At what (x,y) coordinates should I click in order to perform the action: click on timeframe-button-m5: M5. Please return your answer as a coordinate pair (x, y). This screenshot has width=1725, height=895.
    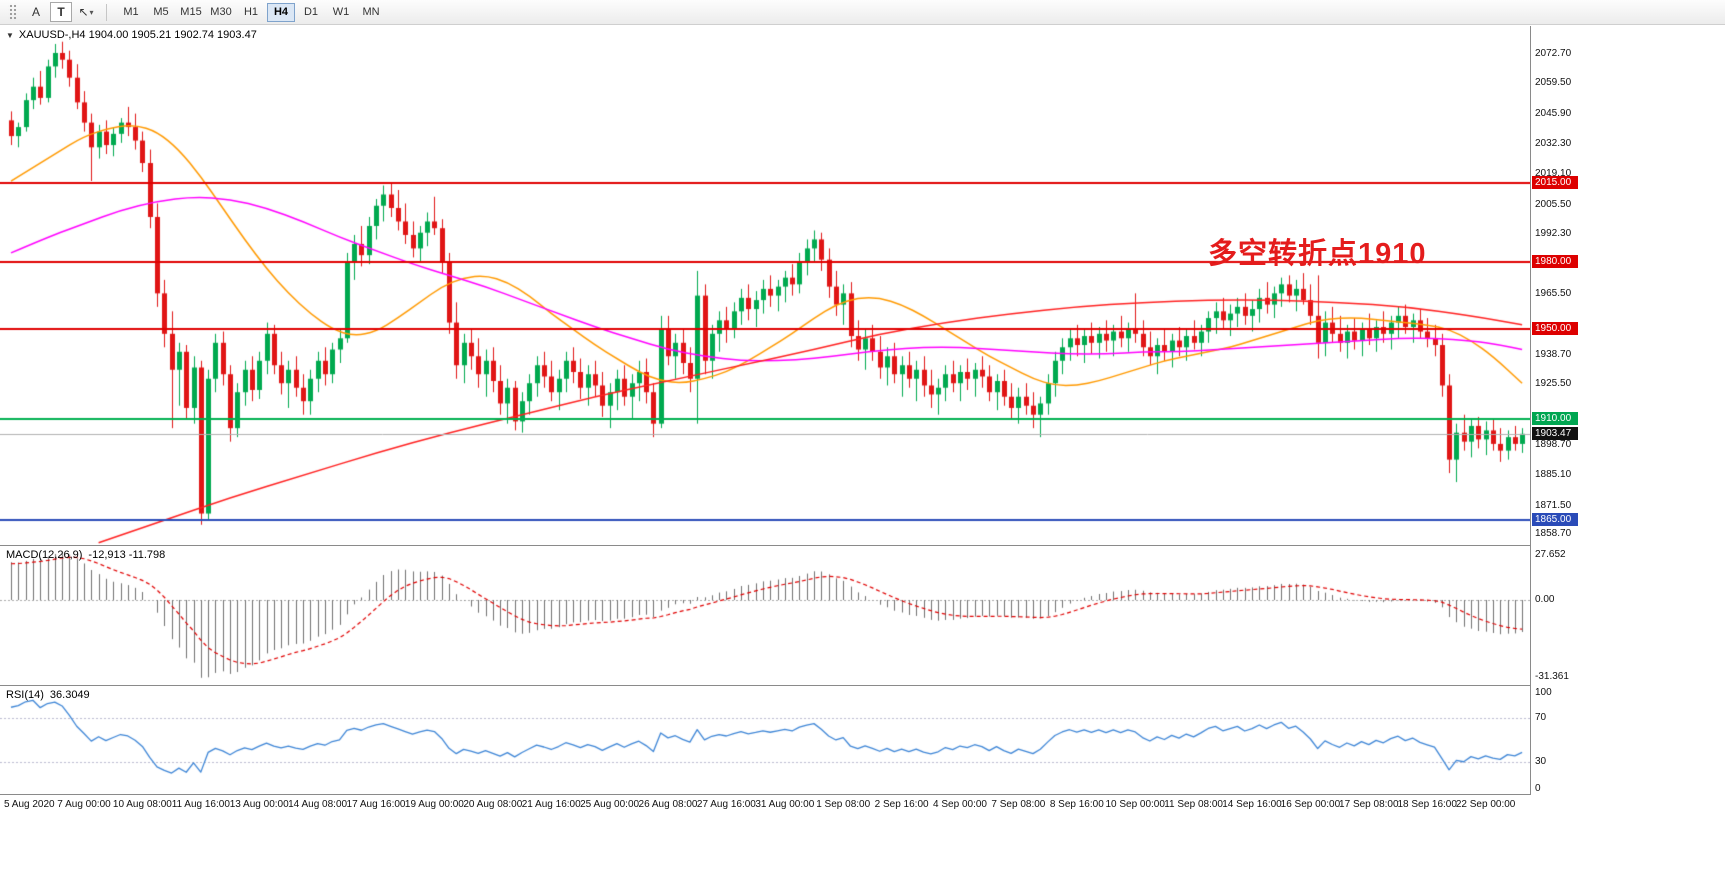
    Looking at the image, I should click on (161, 12).